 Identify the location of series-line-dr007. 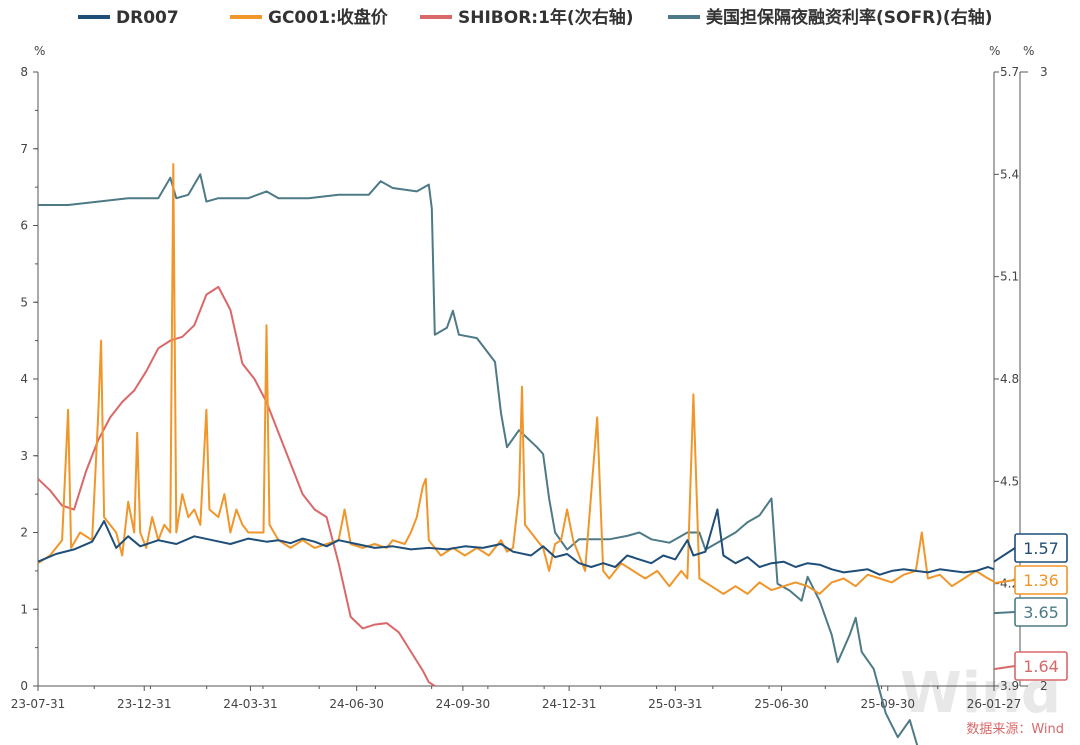
(516, 542).